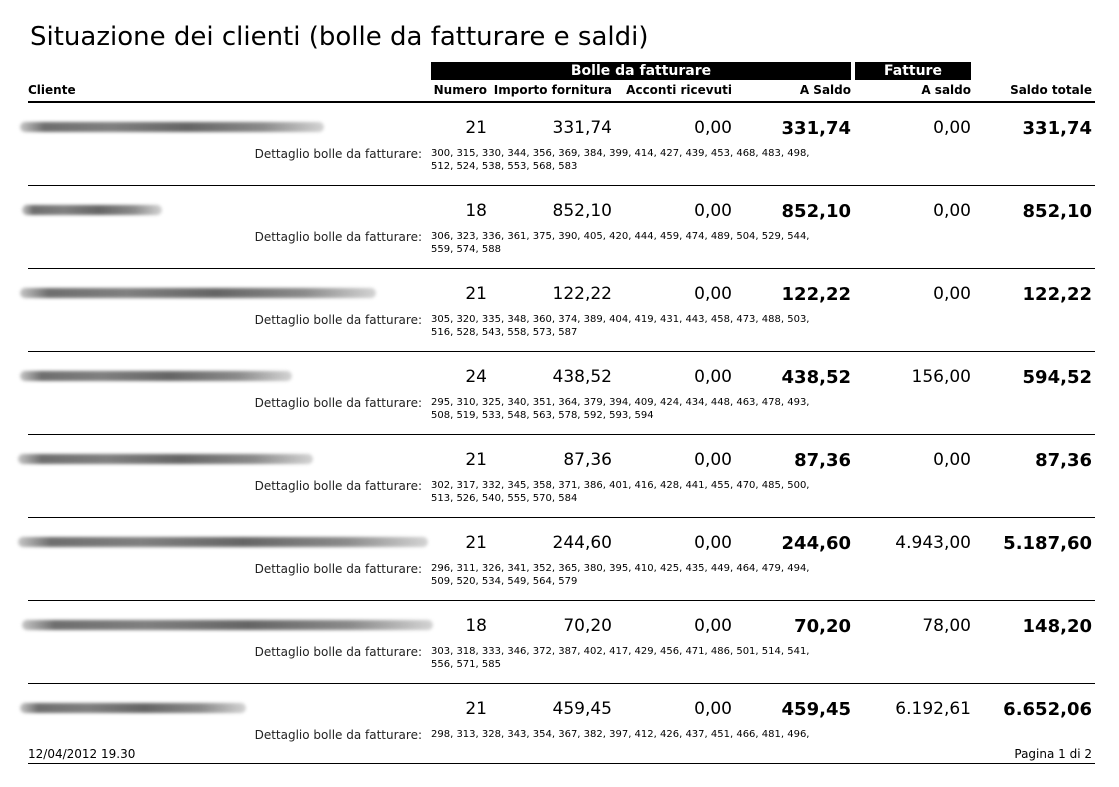 Image resolution: width=1119 pixels, height=787 pixels. Describe the element at coordinates (587, 460) in the screenshot. I see `cell-importo: 87,36` at that location.